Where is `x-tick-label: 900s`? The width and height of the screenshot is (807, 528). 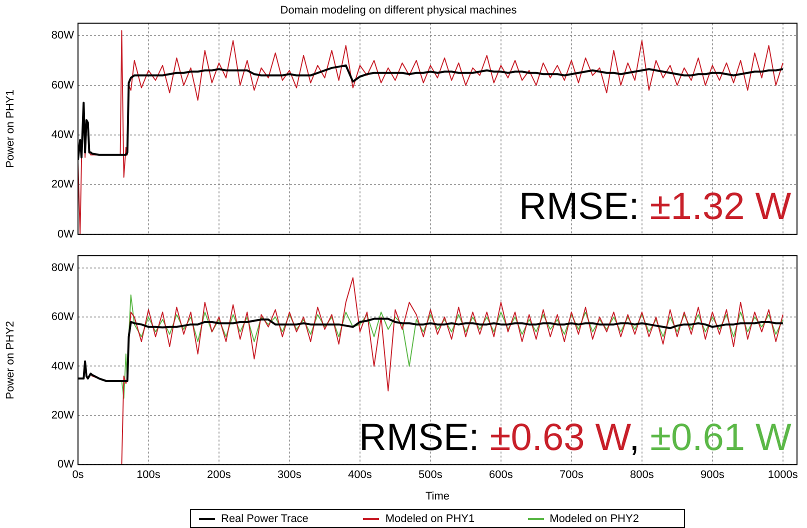 x-tick-label: 900s is located at coordinates (712, 475).